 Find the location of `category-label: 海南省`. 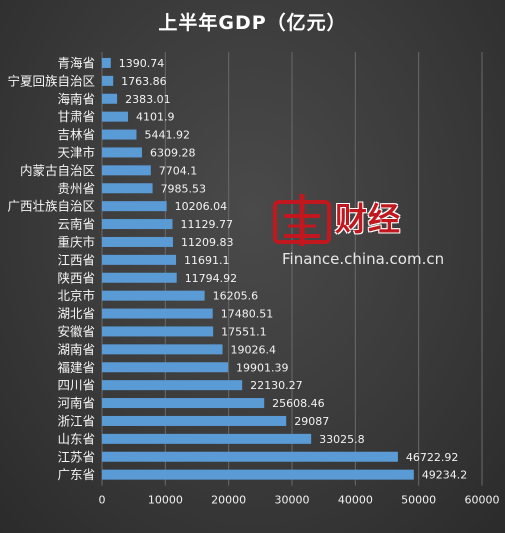

category-label: 海南省 is located at coordinates (76, 98).